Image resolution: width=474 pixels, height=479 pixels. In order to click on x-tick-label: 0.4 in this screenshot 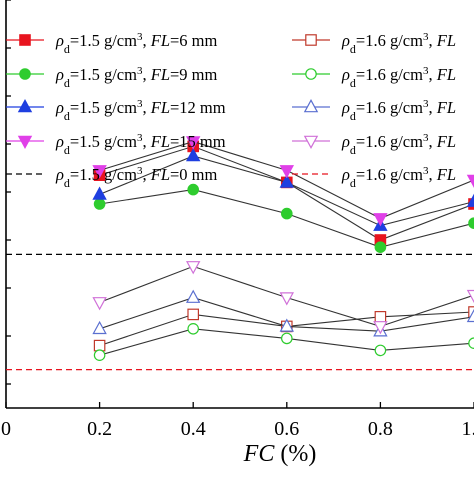, I will do `click(193, 429)`.